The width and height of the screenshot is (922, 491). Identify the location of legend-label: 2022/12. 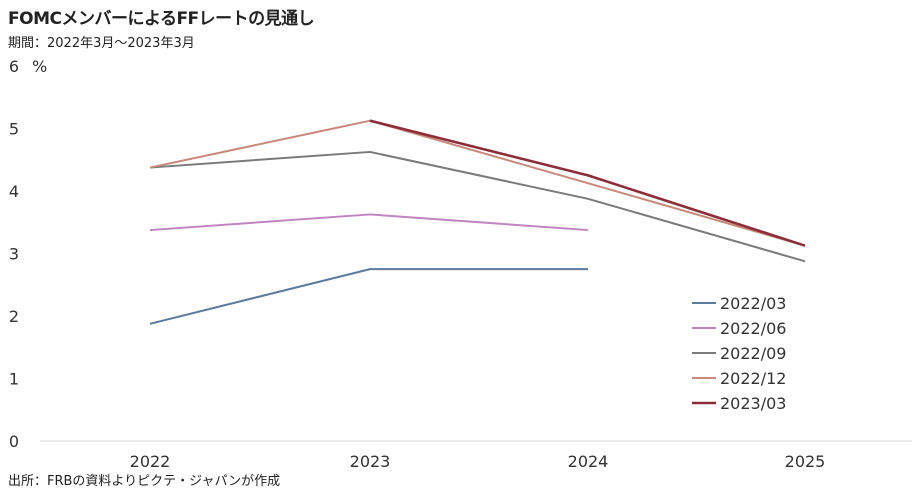
(753, 378).